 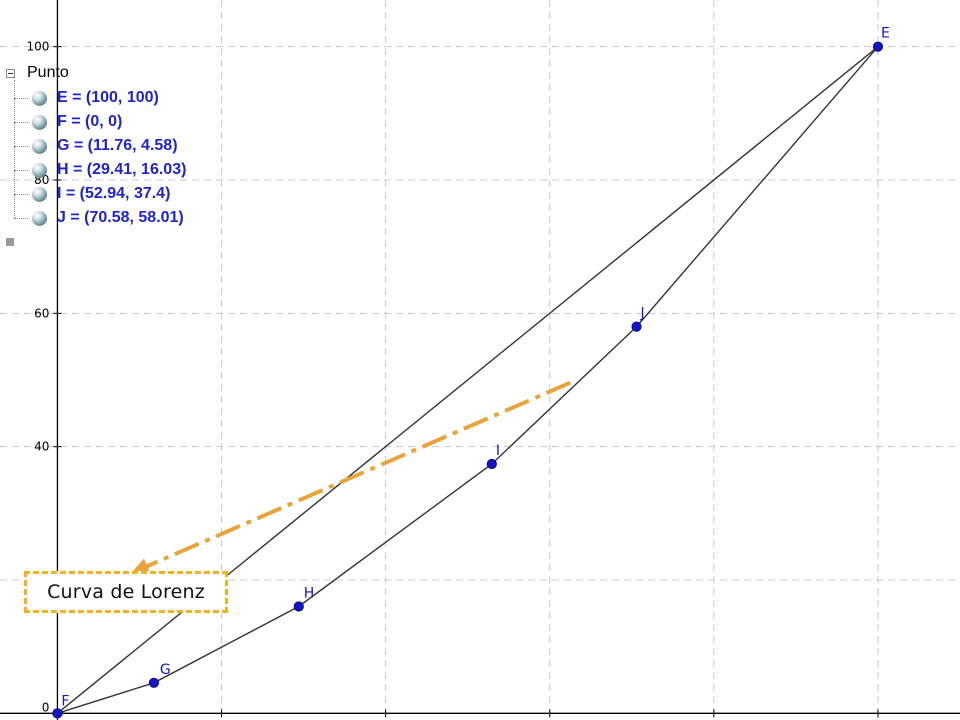 What do you see at coordinates (878, 46) in the screenshot?
I see `point-e` at bounding box center [878, 46].